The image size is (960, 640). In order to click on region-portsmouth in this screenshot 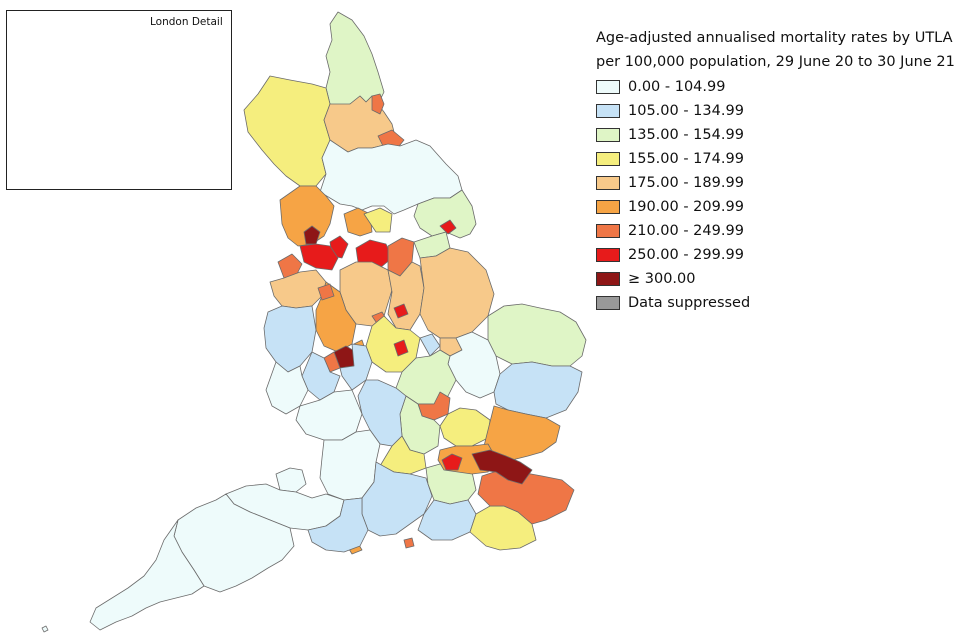, I will do `click(409, 543)`.